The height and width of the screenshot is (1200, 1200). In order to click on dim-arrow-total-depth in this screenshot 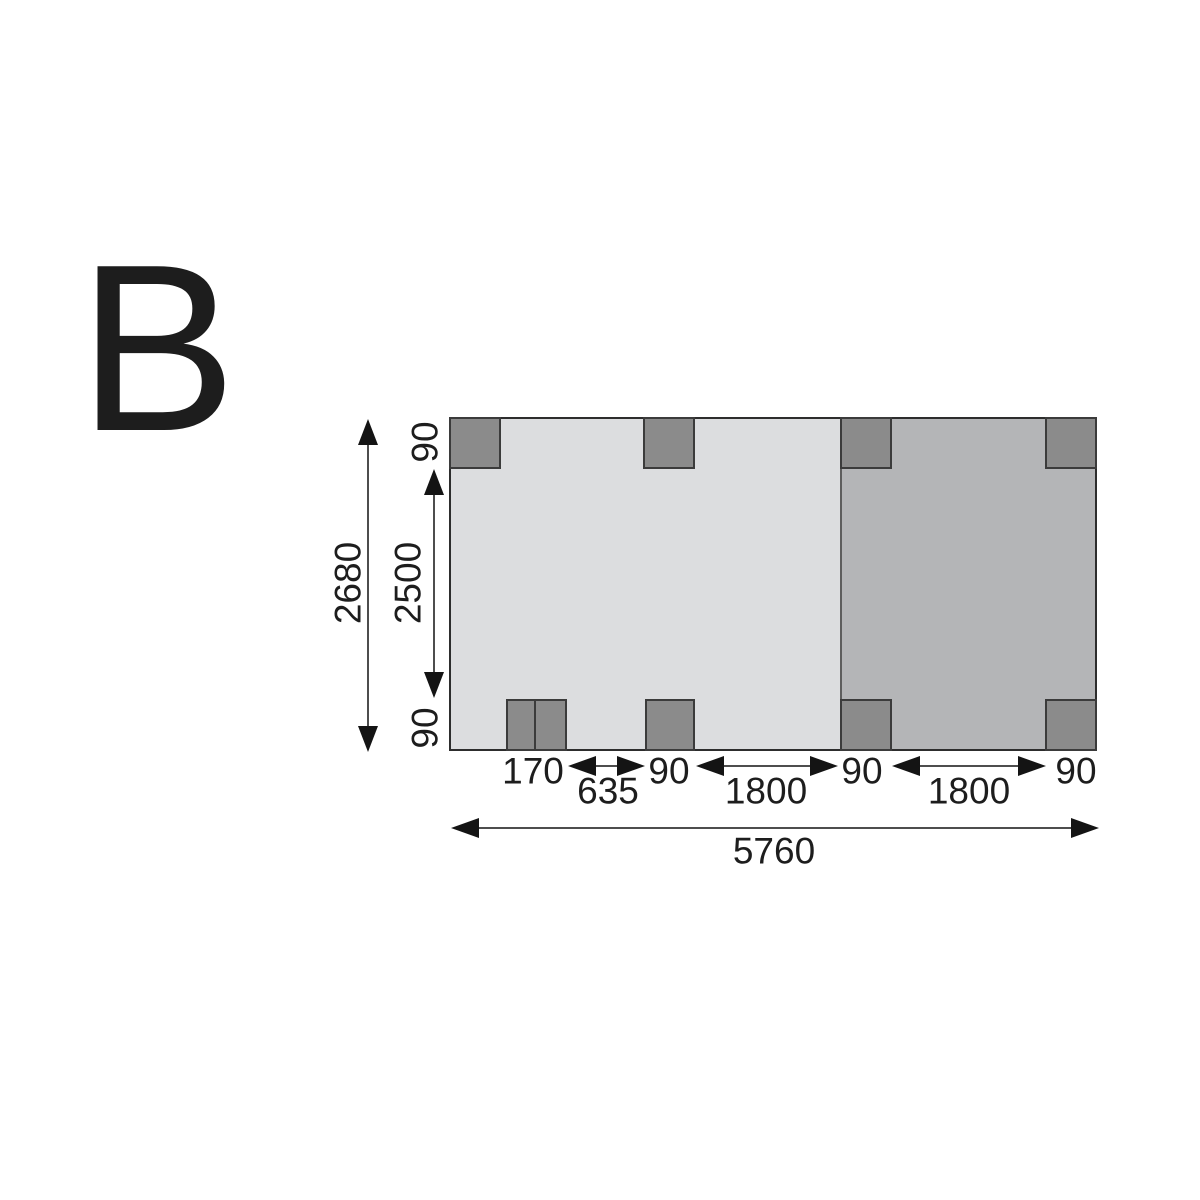, I will do `click(368, 585)`.